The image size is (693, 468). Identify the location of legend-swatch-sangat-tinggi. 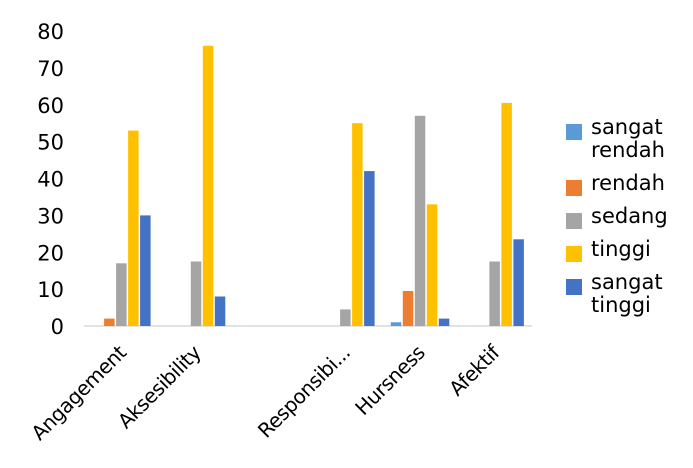
(574, 287).